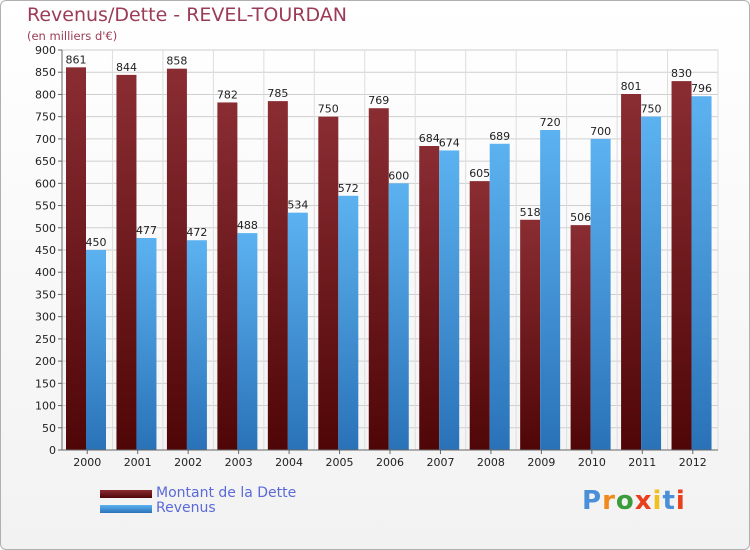 This screenshot has width=750, height=550. Describe the element at coordinates (45, 361) in the screenshot. I see `ytick-label-200: 200` at that location.